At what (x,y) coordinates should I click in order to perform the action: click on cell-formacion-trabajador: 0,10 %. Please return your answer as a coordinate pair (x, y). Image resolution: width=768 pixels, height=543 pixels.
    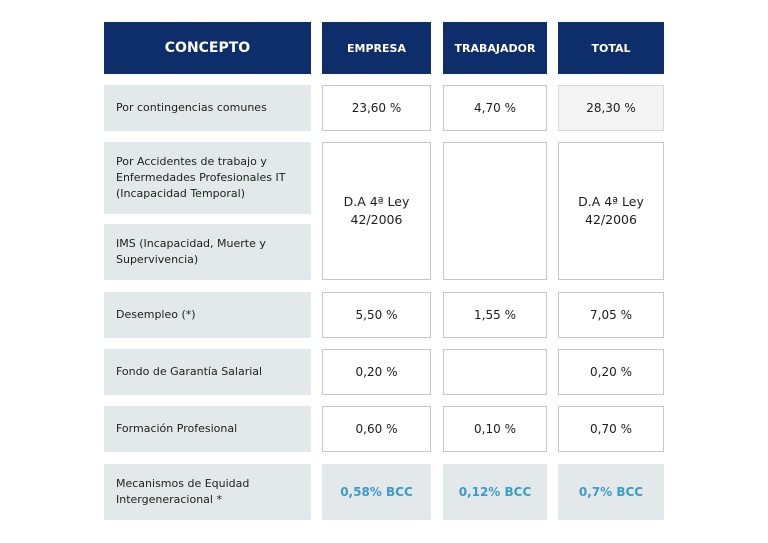
    Looking at the image, I should click on (495, 429).